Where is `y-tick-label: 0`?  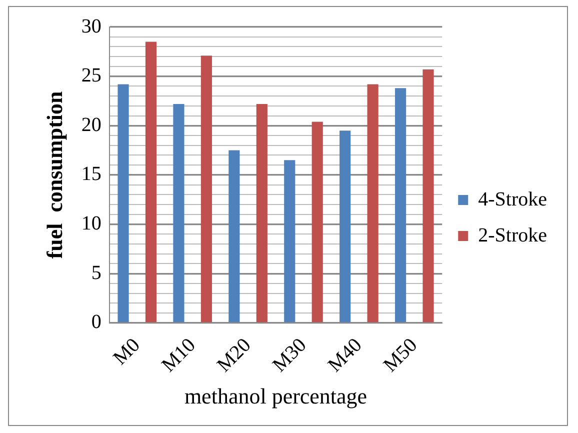 y-tick-label: 0 is located at coordinates (96, 322).